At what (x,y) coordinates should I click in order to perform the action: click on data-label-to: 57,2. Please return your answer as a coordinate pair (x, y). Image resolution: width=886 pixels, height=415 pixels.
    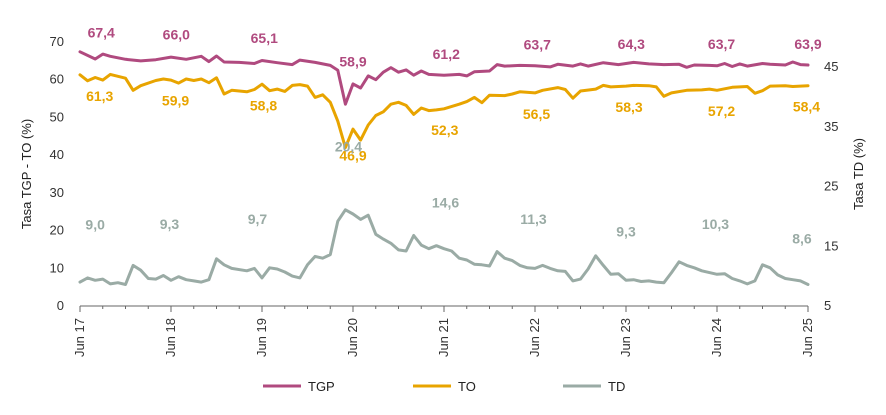
    Looking at the image, I should click on (721, 111).